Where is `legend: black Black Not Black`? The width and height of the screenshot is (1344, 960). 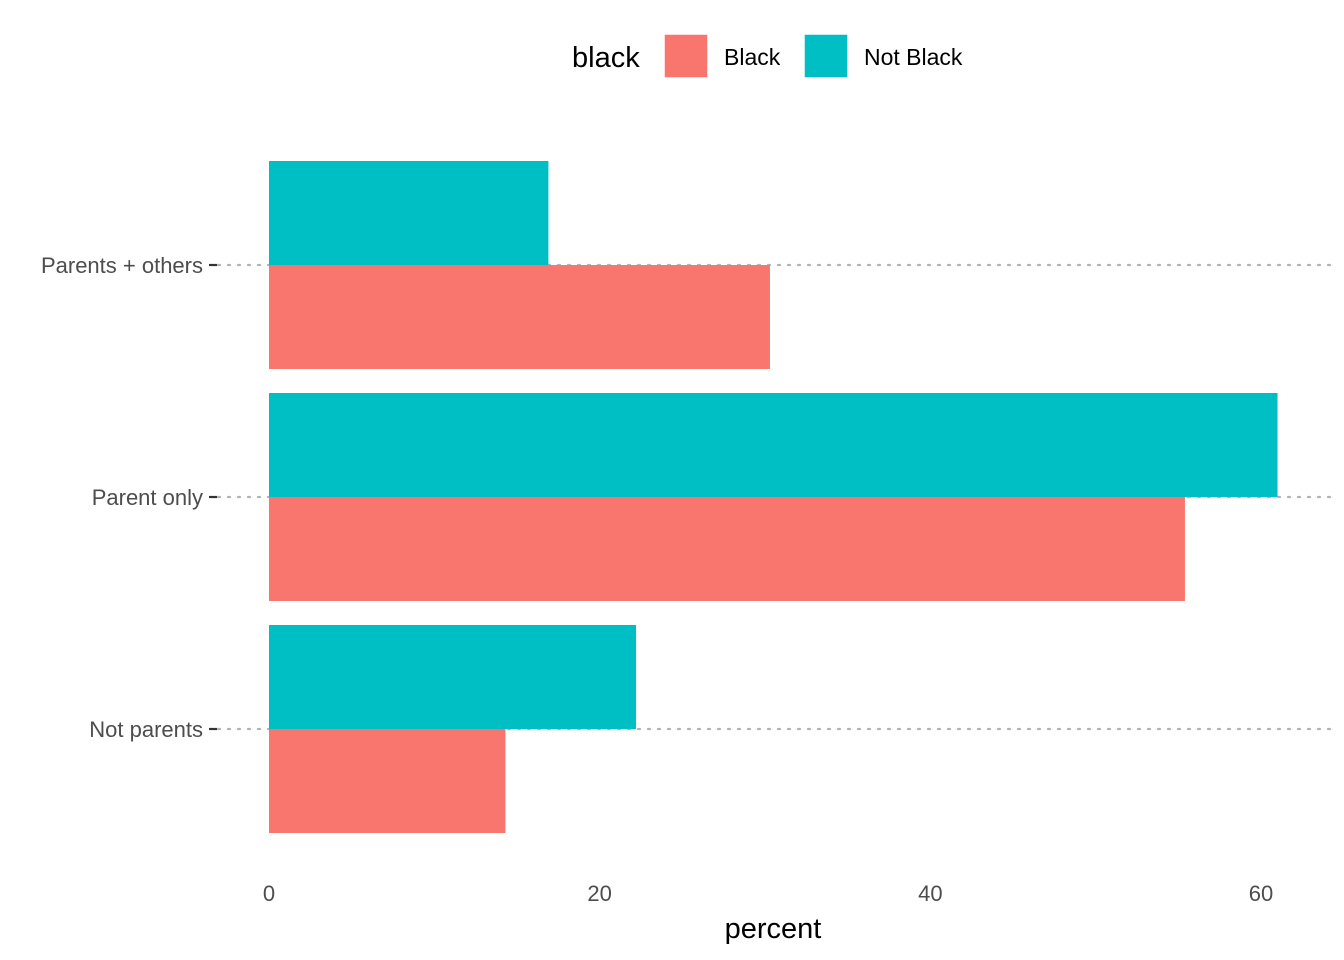 legend: black Black Not Black is located at coordinates (767, 56).